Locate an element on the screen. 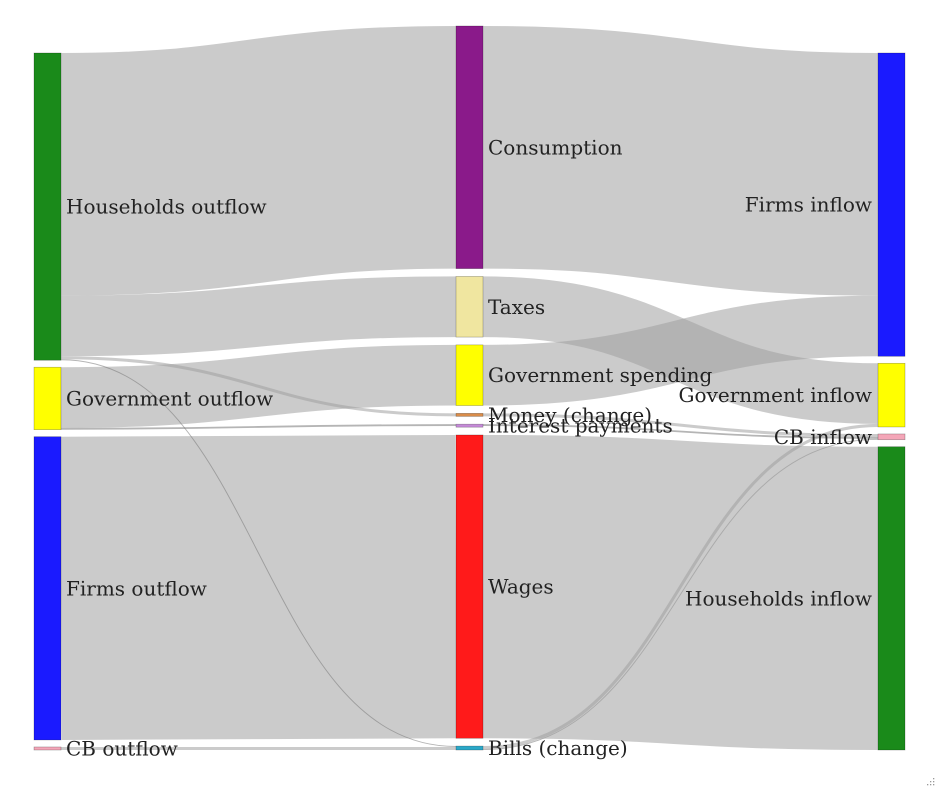 The height and width of the screenshot is (788, 937). flow-link-cons-to-firm_in is located at coordinates (680, 161).